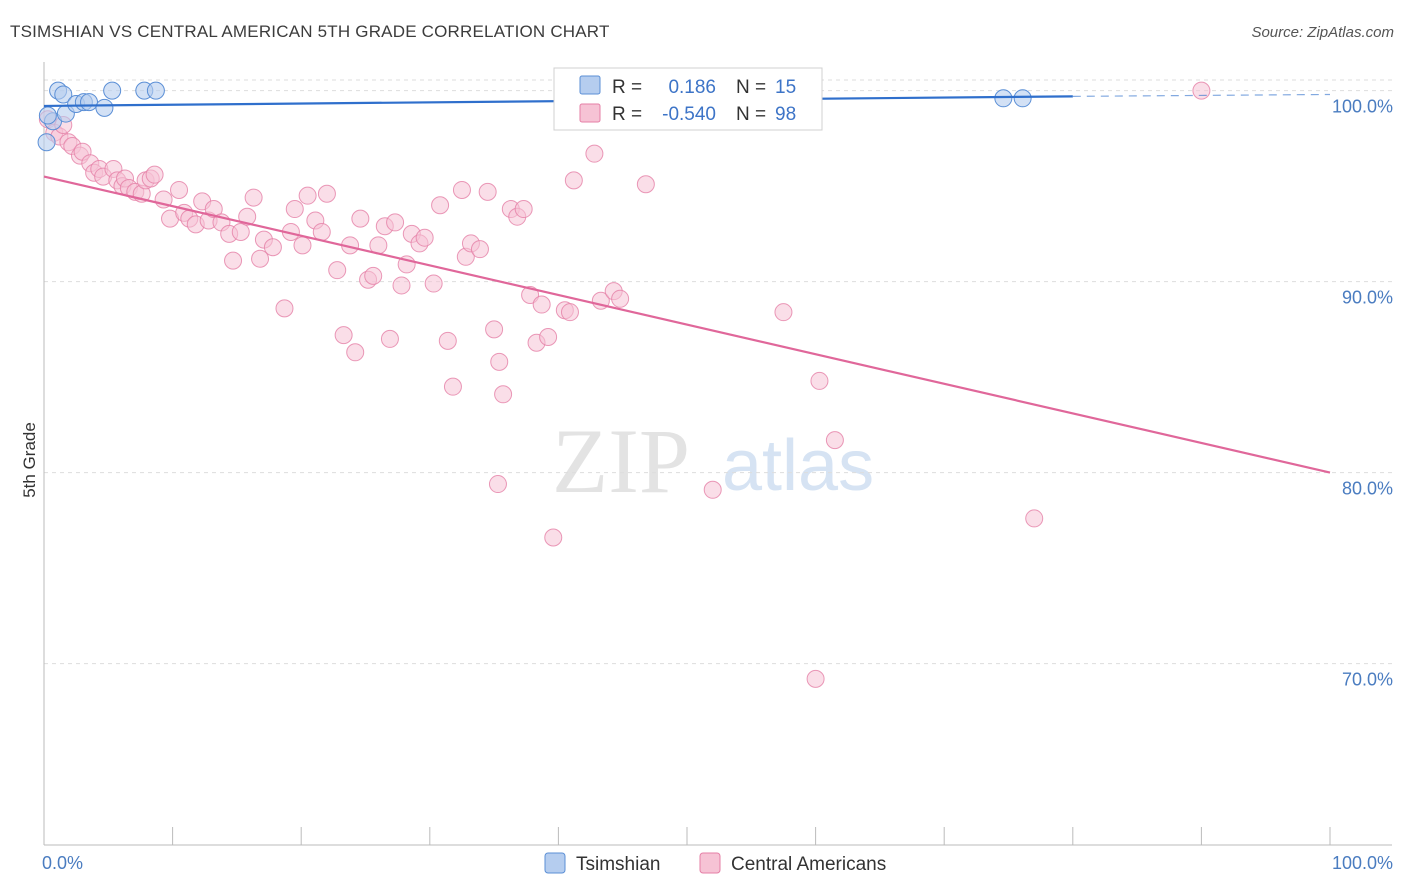  I want to click on stats-legend: R = 0.186 N = 15 R = -0.540 N = 98, so click(688, 99).